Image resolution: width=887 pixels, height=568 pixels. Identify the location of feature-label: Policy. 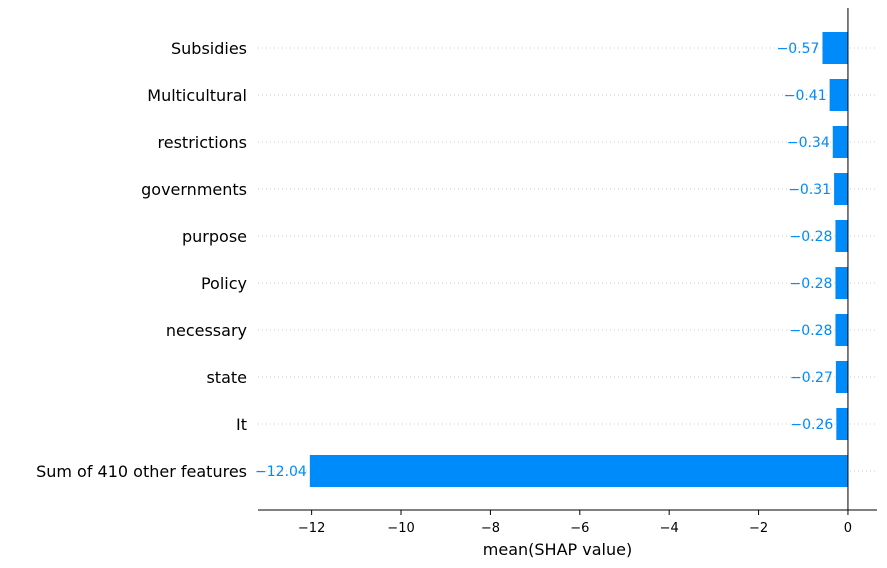
(224, 283).